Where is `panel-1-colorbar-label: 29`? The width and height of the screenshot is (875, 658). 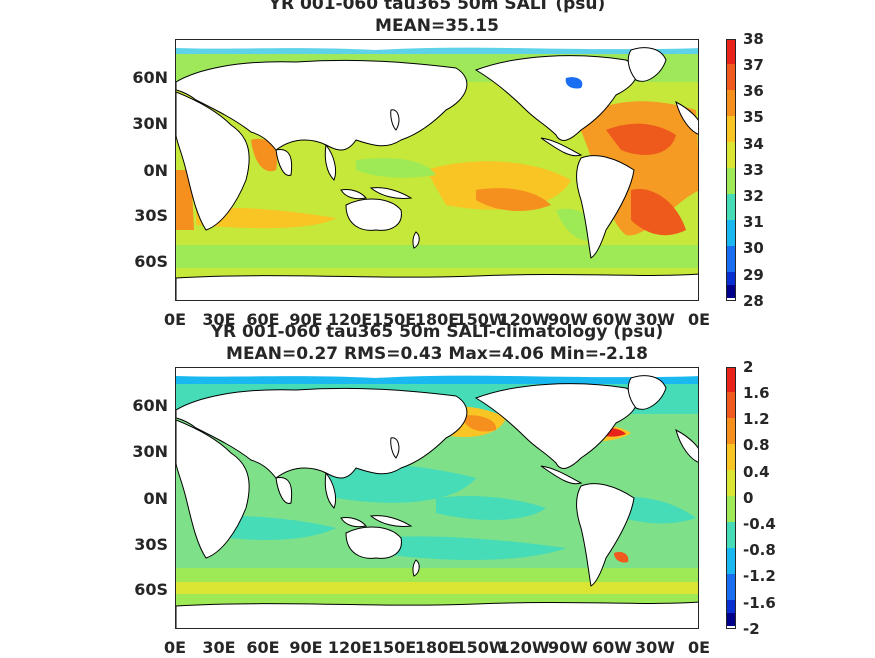
panel-1-colorbar-label: 29 is located at coordinates (753, 275).